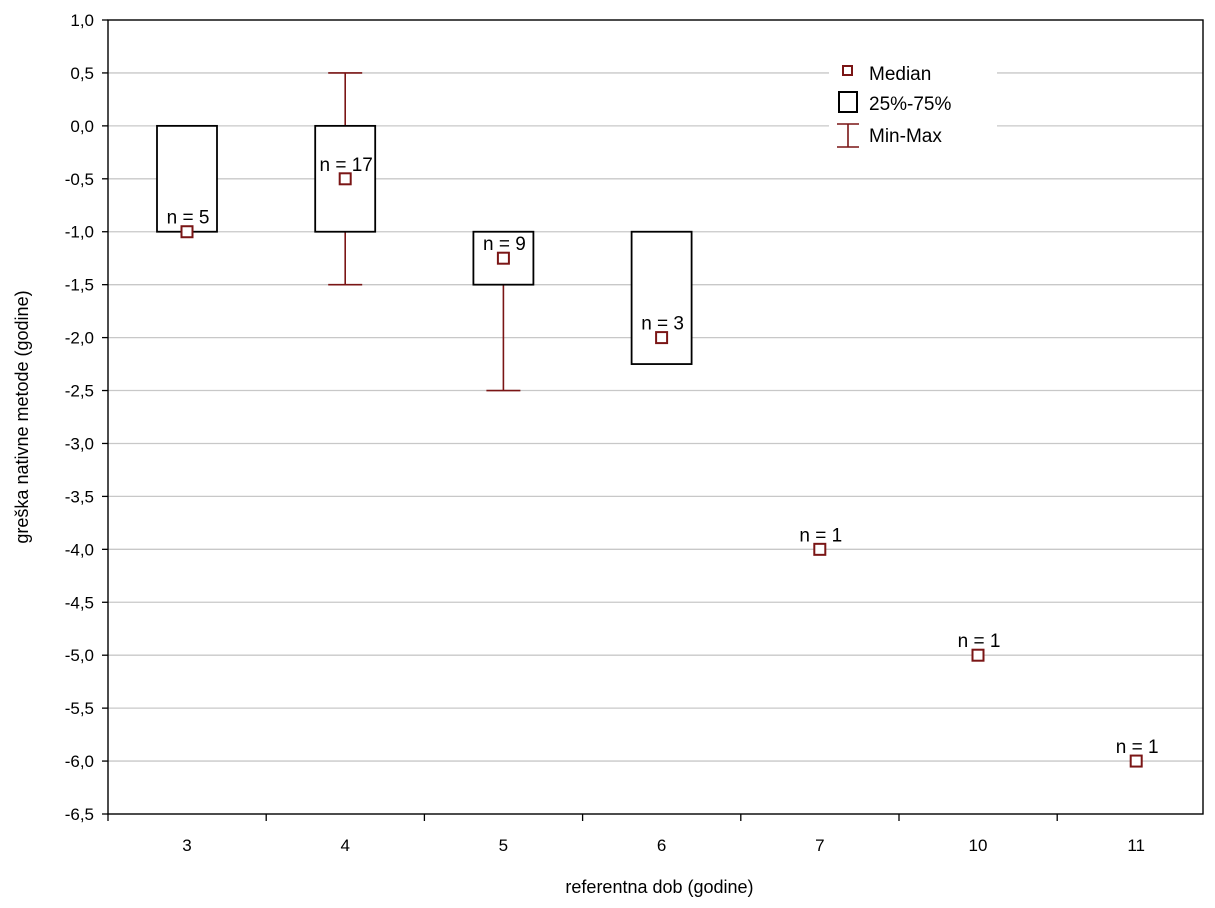 The width and height of the screenshot is (1215, 908). I want to click on box-group-7: n = 1, so click(820, 540).